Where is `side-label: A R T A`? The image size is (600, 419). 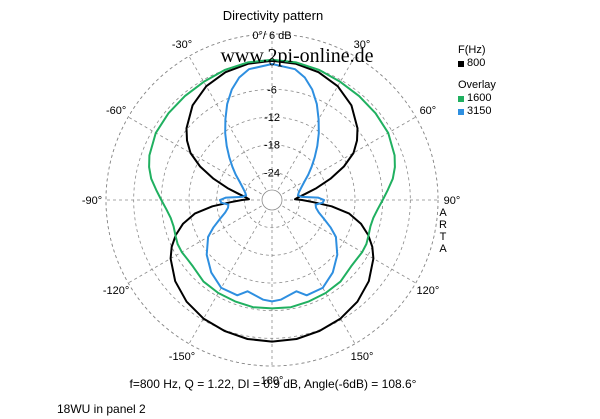 side-label: A R T A is located at coordinates (443, 231).